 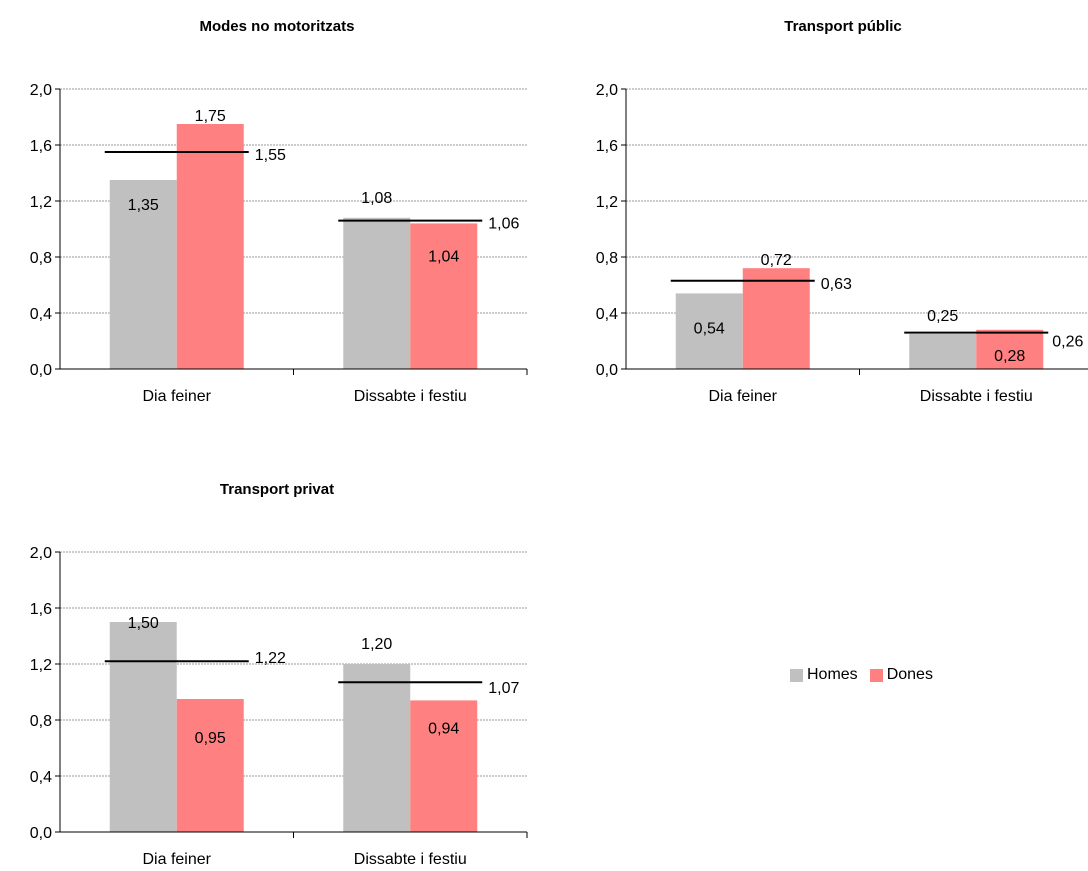 What do you see at coordinates (41, 777) in the screenshot?
I see `y-tick-label-transport-privat: 0,4` at bounding box center [41, 777].